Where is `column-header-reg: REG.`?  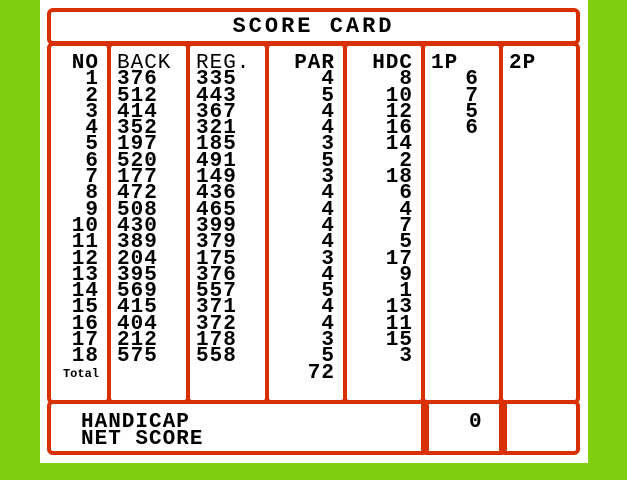
column-header-reg: REG. is located at coordinates (223, 63).